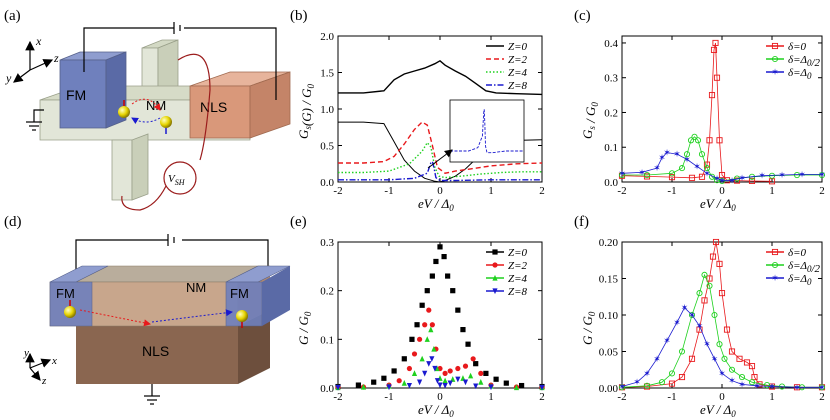 The width and height of the screenshot is (830, 420). Describe the element at coordinates (327, 74) in the screenshot. I see `y-tick-label: 1.5` at that location.